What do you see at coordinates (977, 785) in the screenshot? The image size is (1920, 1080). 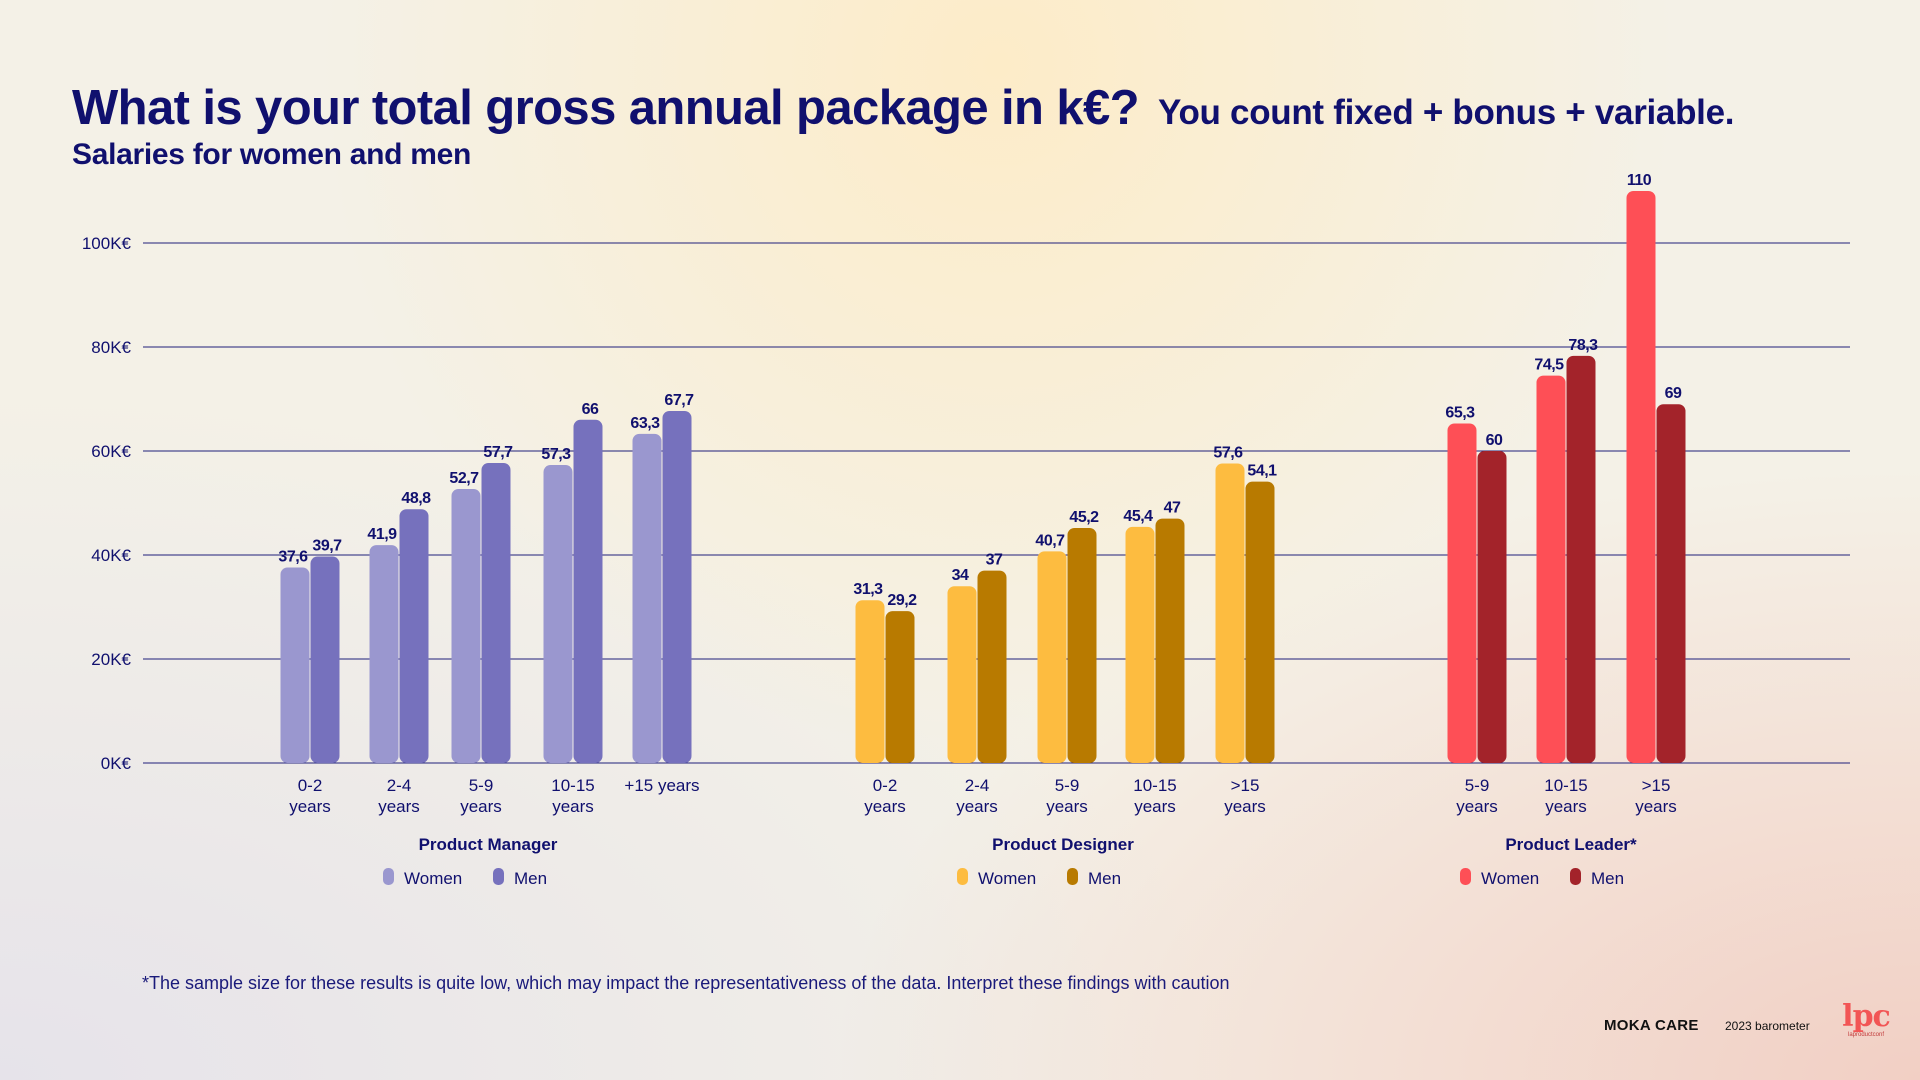 I see `x-tick-label: 2-4` at bounding box center [977, 785].